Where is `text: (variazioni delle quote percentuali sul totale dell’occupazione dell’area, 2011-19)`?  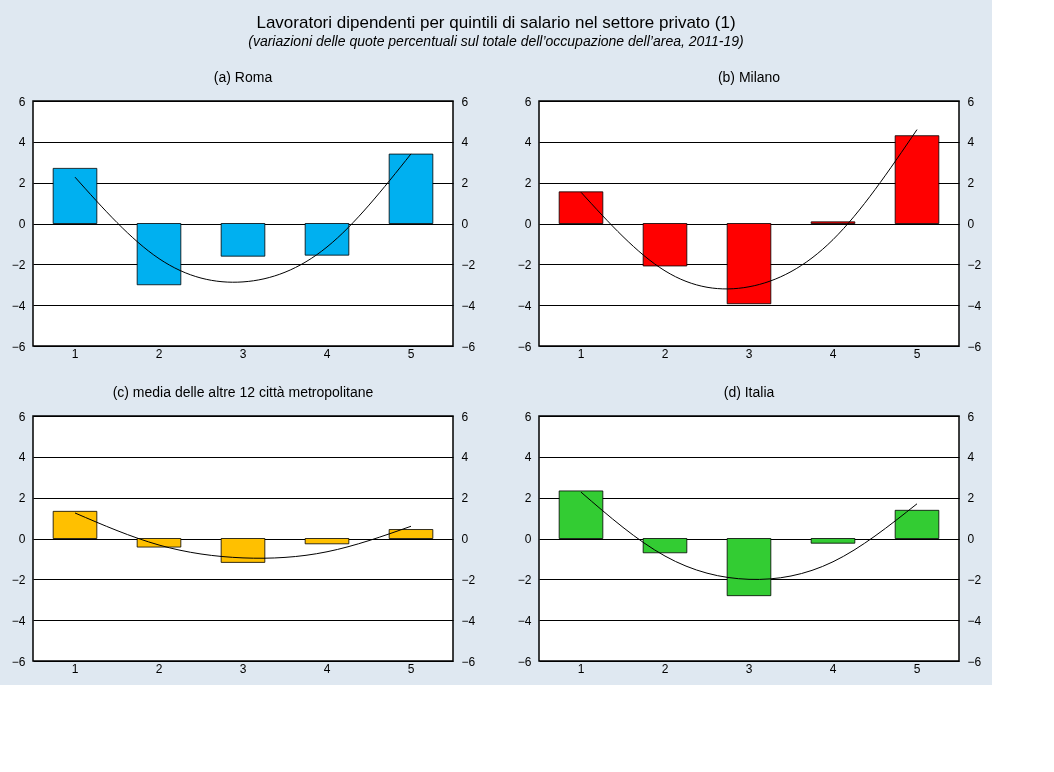
text: (variazioni delle quote percentuali sul totale dell’occupazione dell’area, 2011-19) is located at coordinates (496, 41).